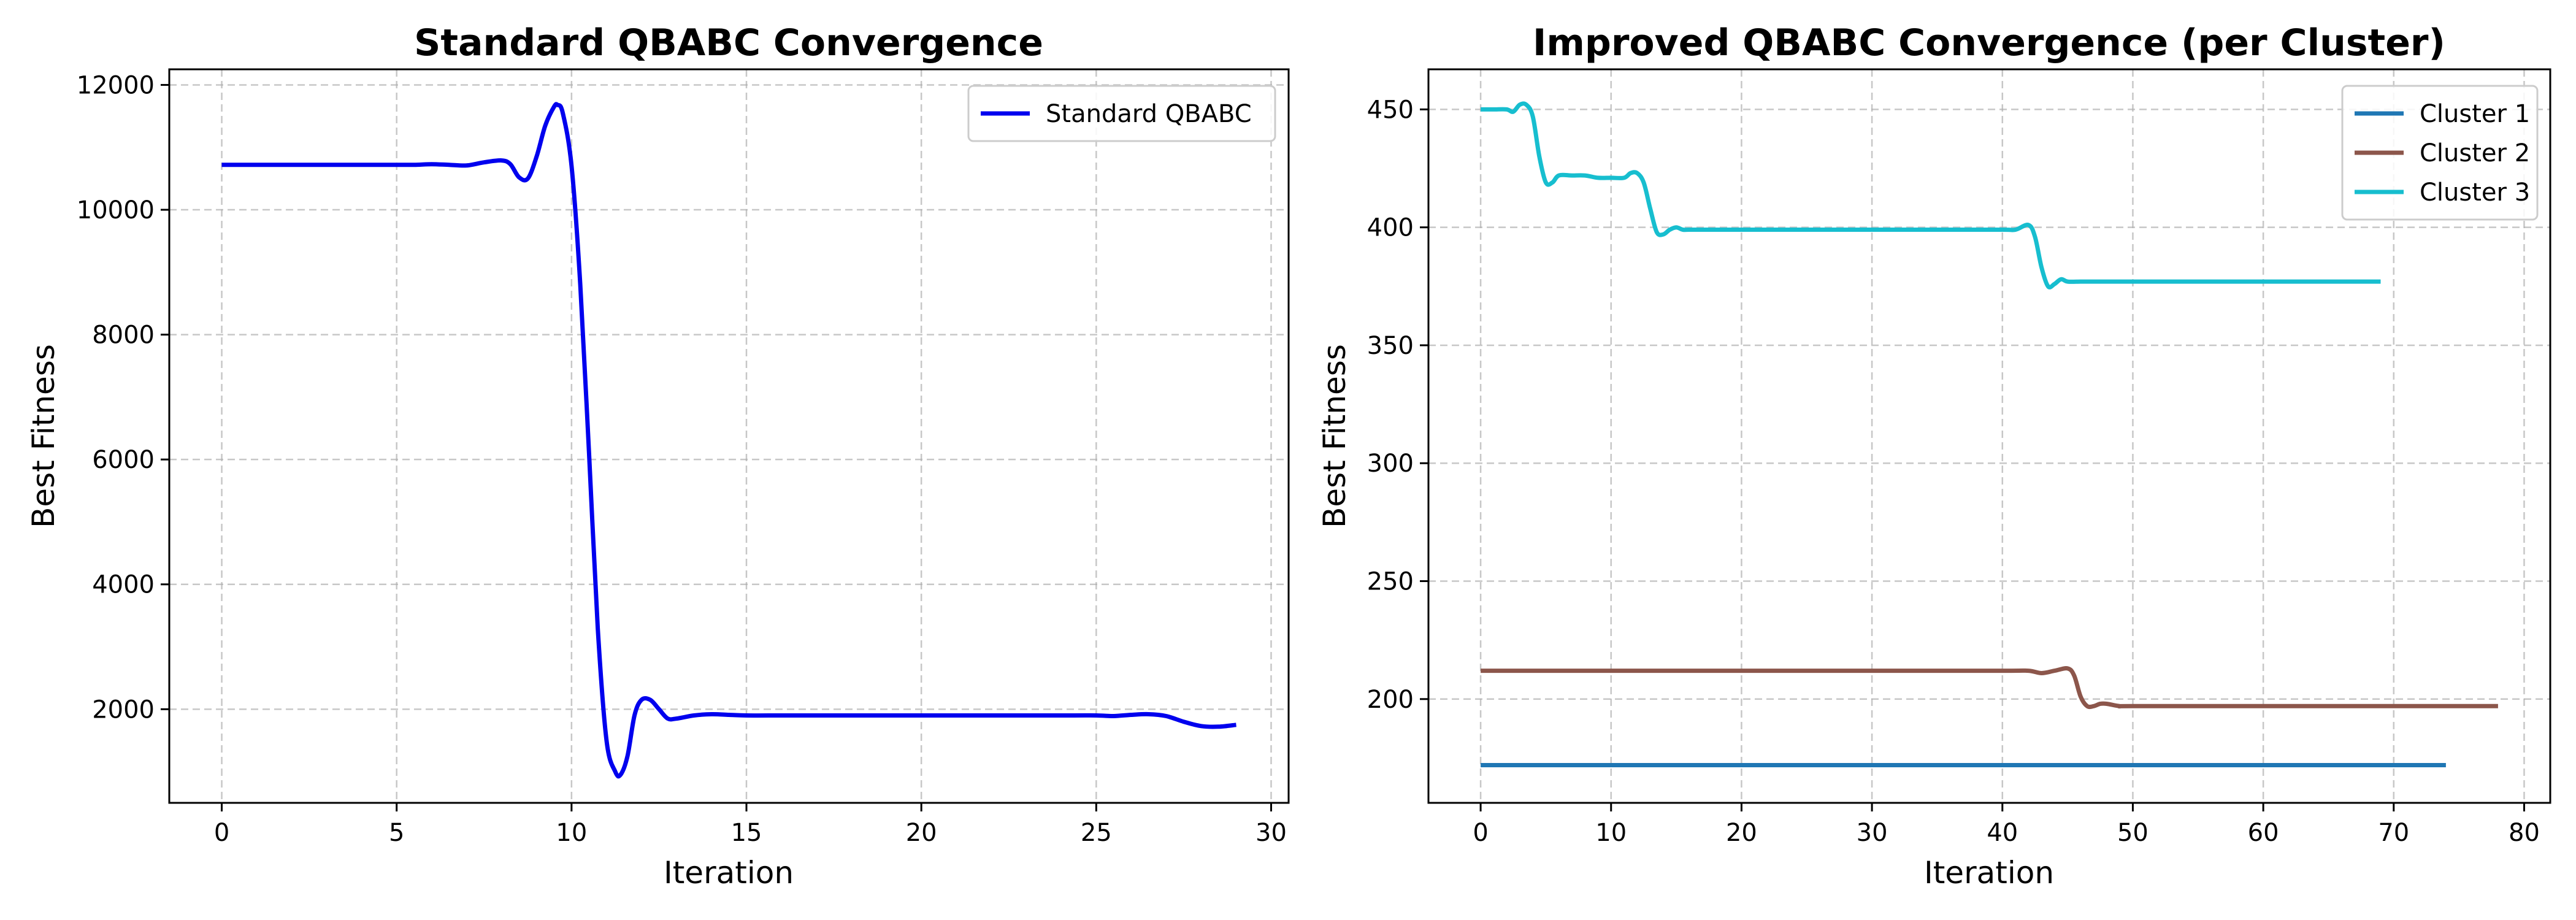 Image resolution: width=2576 pixels, height=920 pixels. What do you see at coordinates (2475, 114) in the screenshot?
I see `legend-label: Cluster 1` at bounding box center [2475, 114].